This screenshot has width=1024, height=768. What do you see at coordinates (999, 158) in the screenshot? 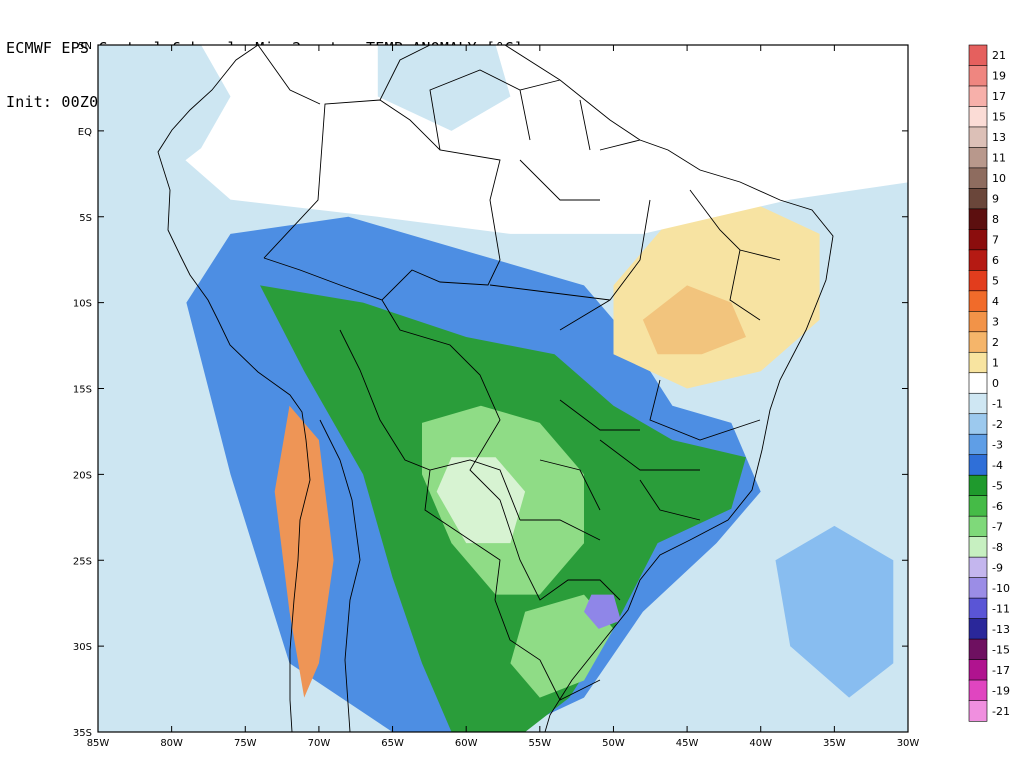
I see `colorbar-label: 11` at bounding box center [999, 158].